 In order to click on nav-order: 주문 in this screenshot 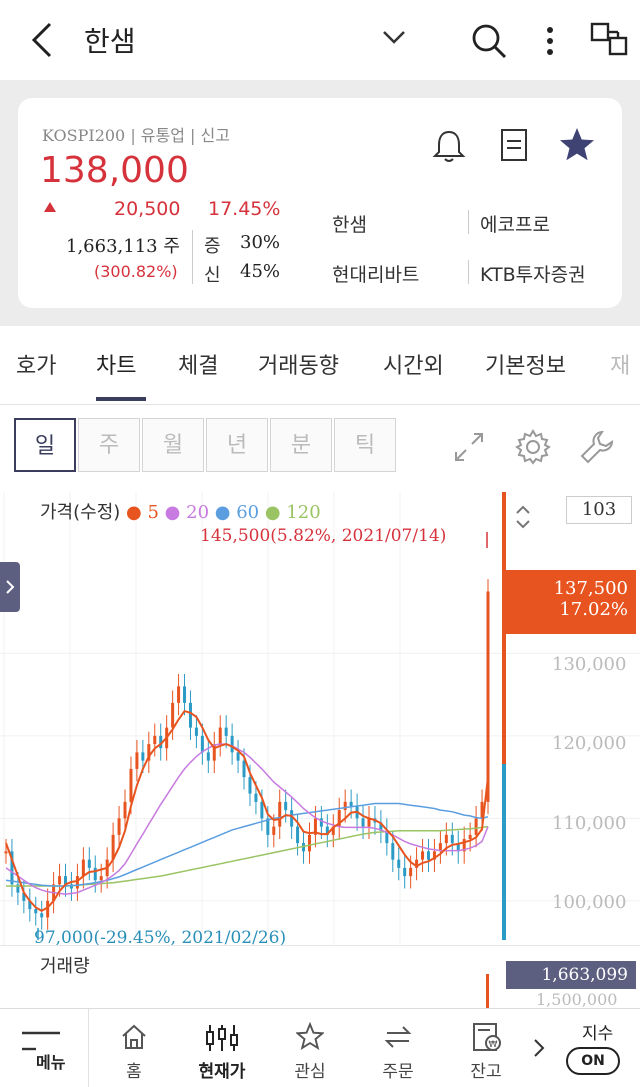, I will do `click(398, 1048)`.